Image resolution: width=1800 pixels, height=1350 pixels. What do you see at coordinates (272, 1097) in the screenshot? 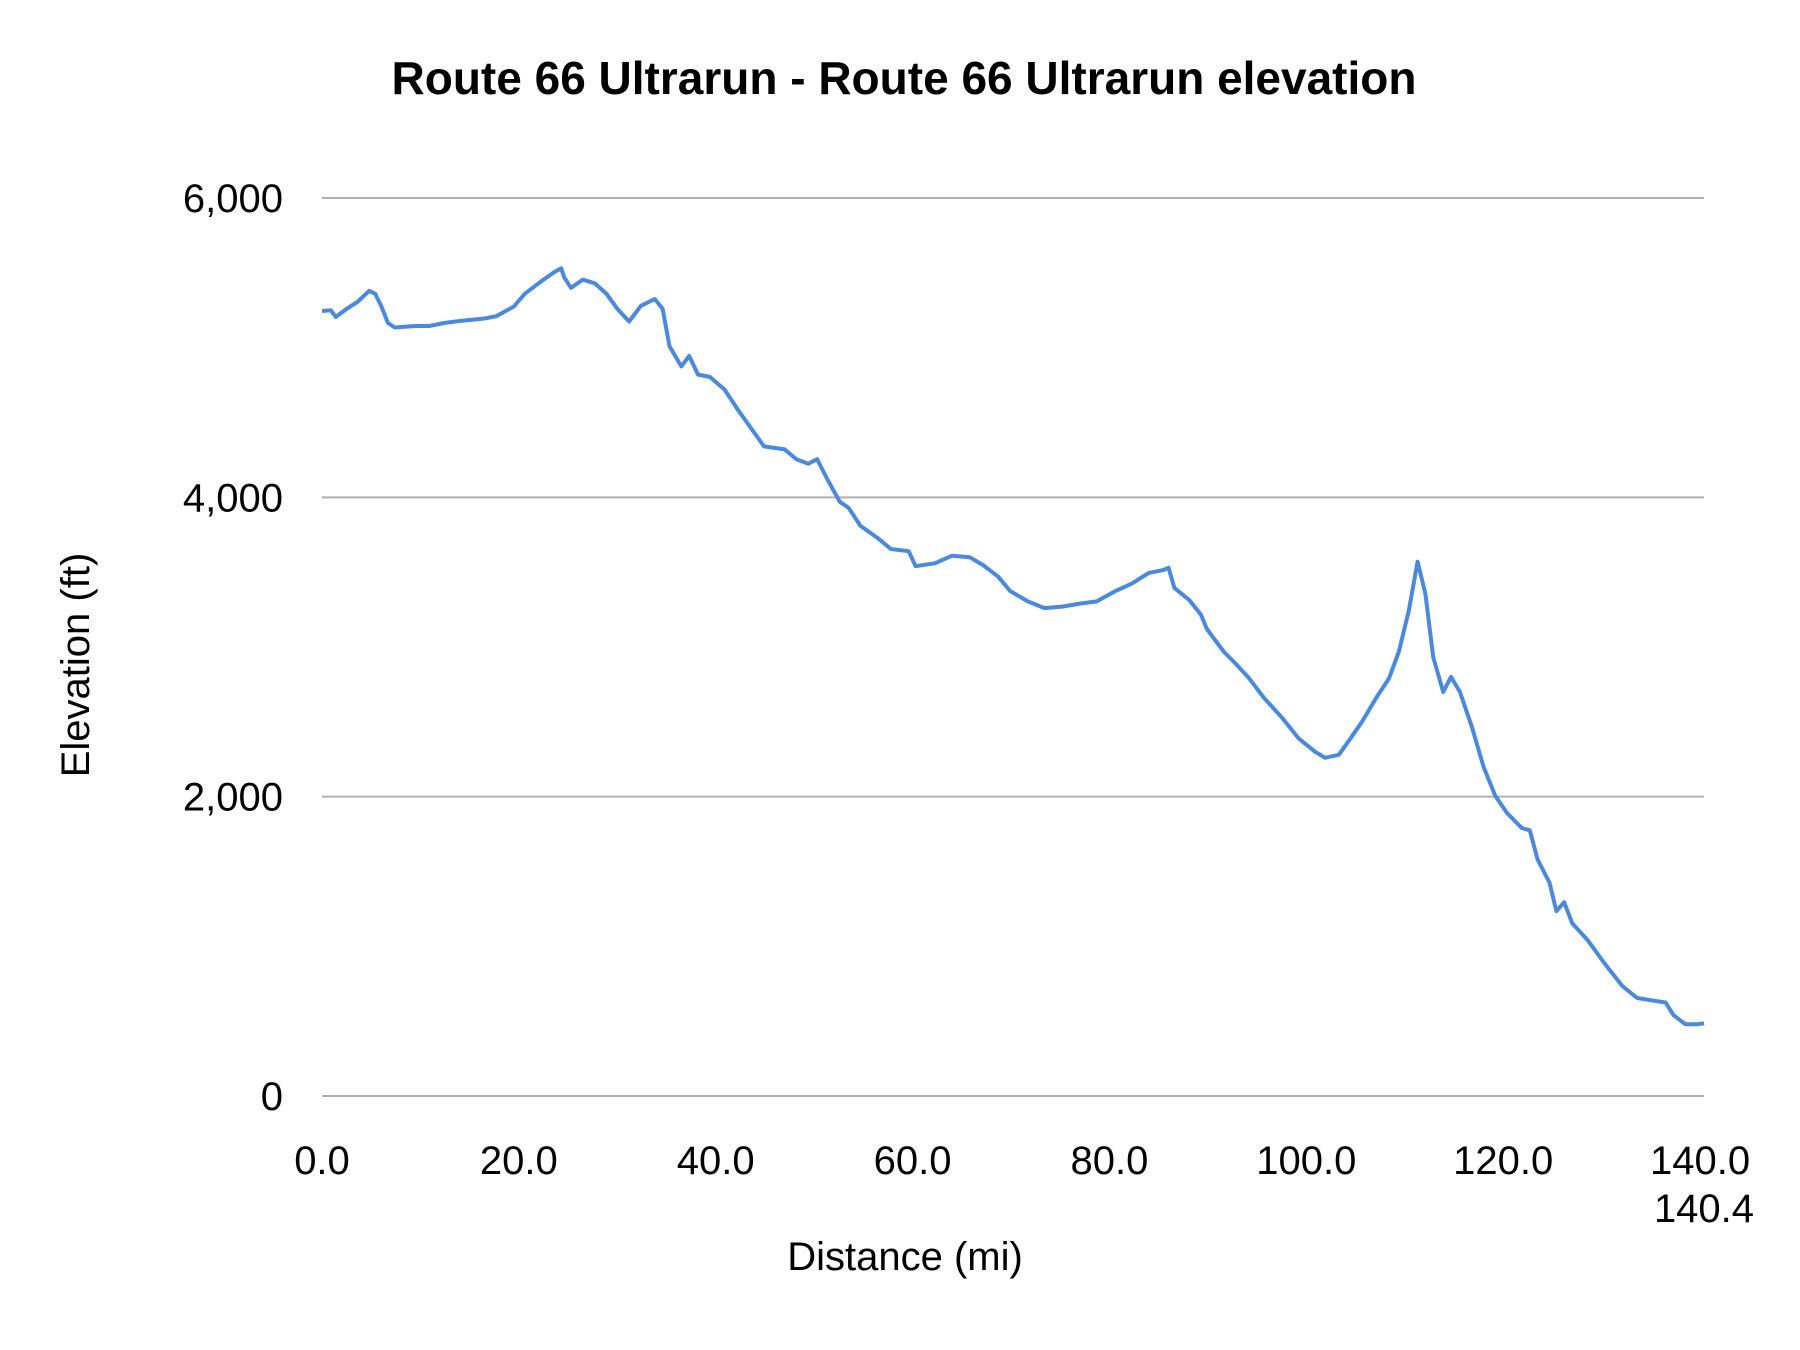
I see `y-tick-label: 0` at bounding box center [272, 1097].